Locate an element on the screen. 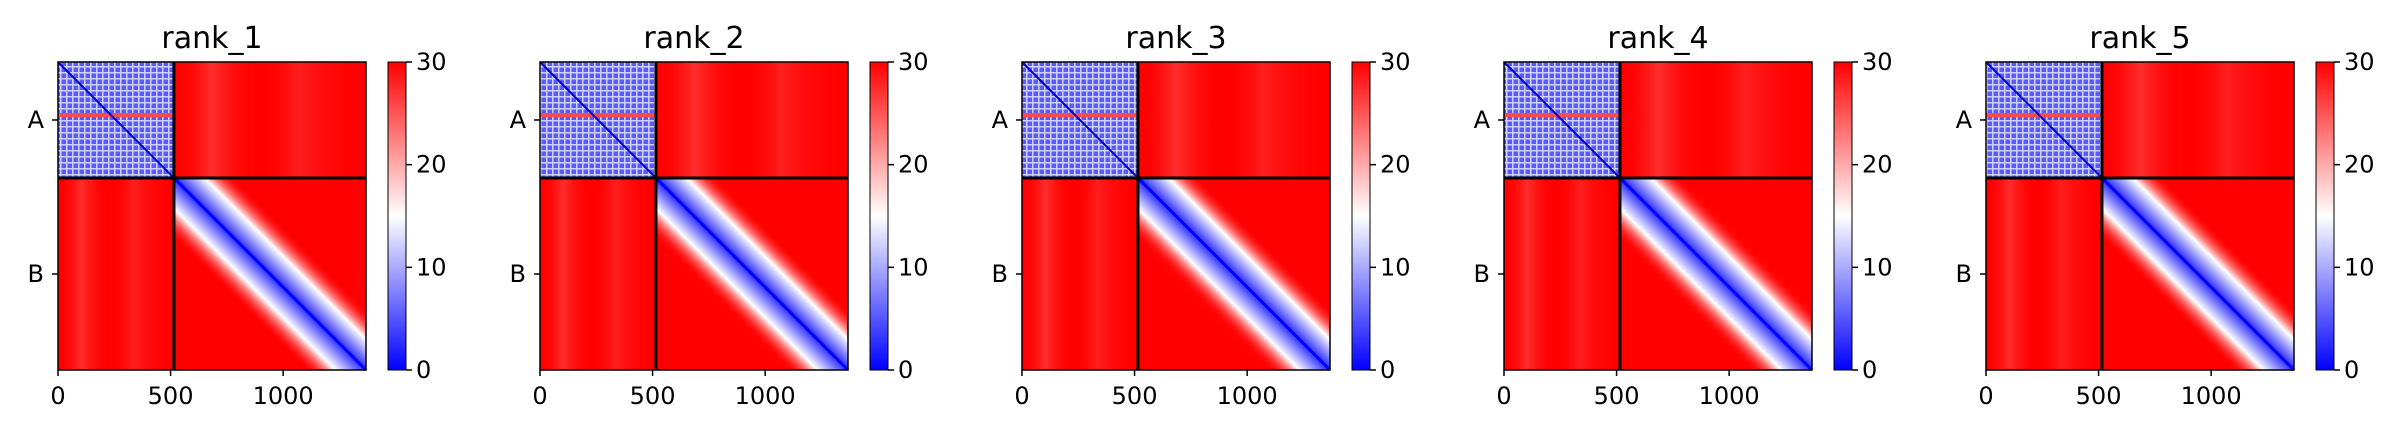  chart-title: rank_4 is located at coordinates (1657, 38).